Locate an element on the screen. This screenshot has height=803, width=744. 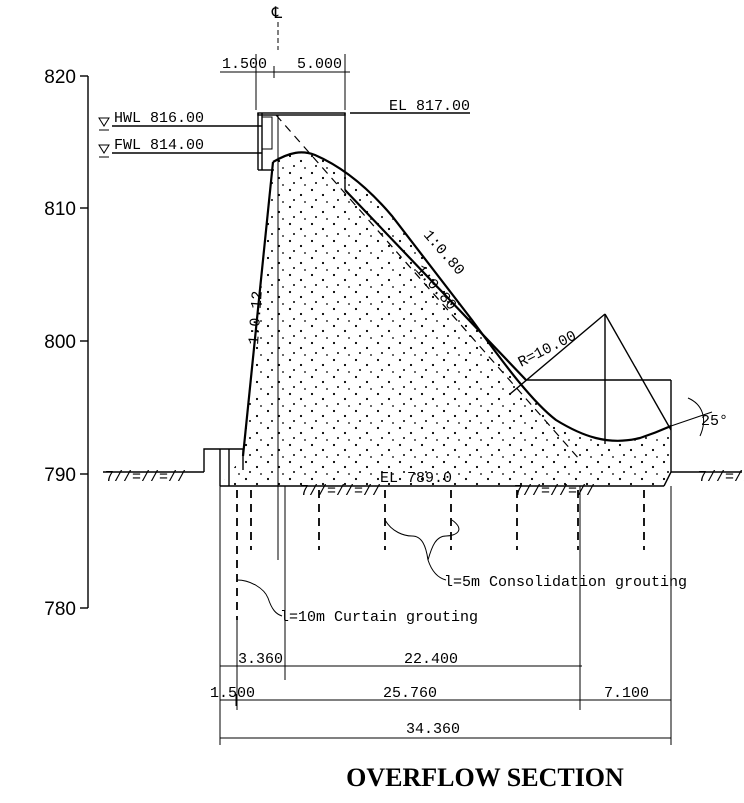
curtain-grouting-label: l=10m Curtain grouting is located at coordinates (379, 617).